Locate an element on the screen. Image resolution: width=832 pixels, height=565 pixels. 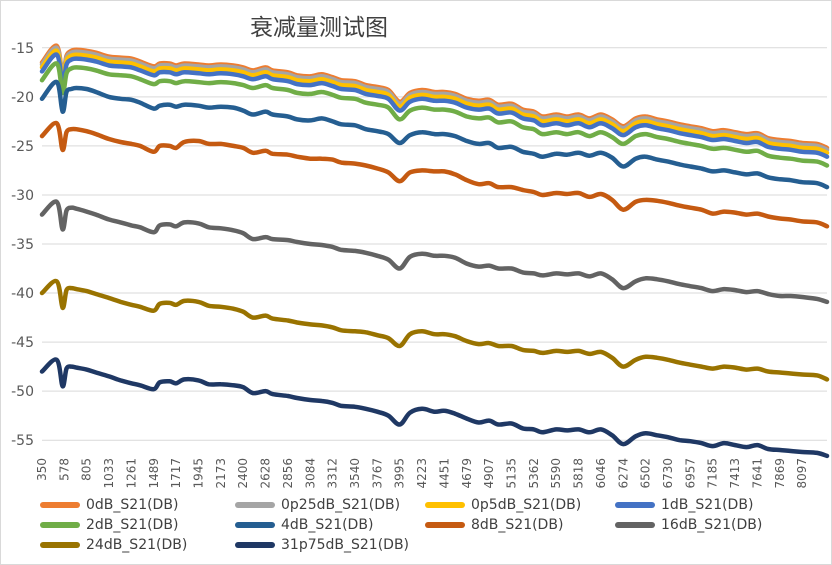
y-tick-label: -20 is located at coordinates (22, 98).